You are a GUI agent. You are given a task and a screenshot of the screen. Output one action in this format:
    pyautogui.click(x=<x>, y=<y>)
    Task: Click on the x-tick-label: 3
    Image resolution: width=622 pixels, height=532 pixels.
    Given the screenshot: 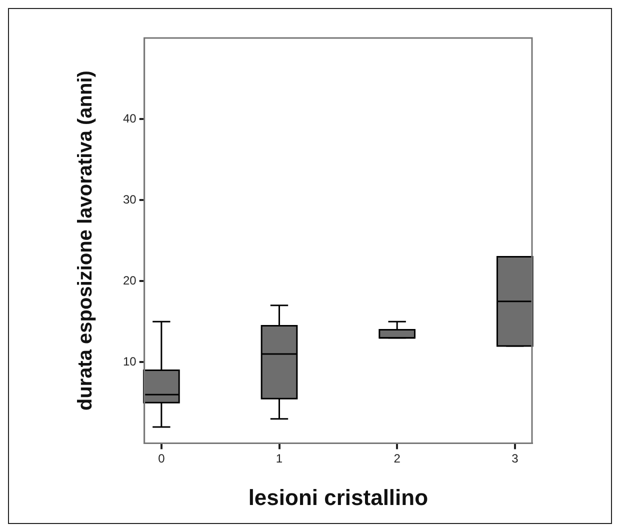 What is the action you would take?
    pyautogui.click(x=515, y=459)
    